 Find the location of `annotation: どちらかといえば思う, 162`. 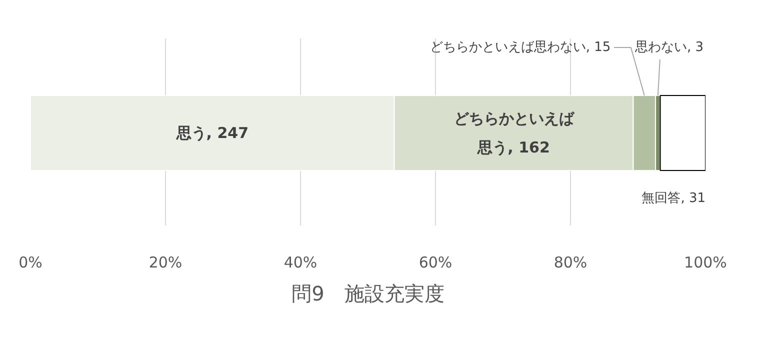

annotation: どちらかといえば思う, 162 is located at coordinates (514, 133).